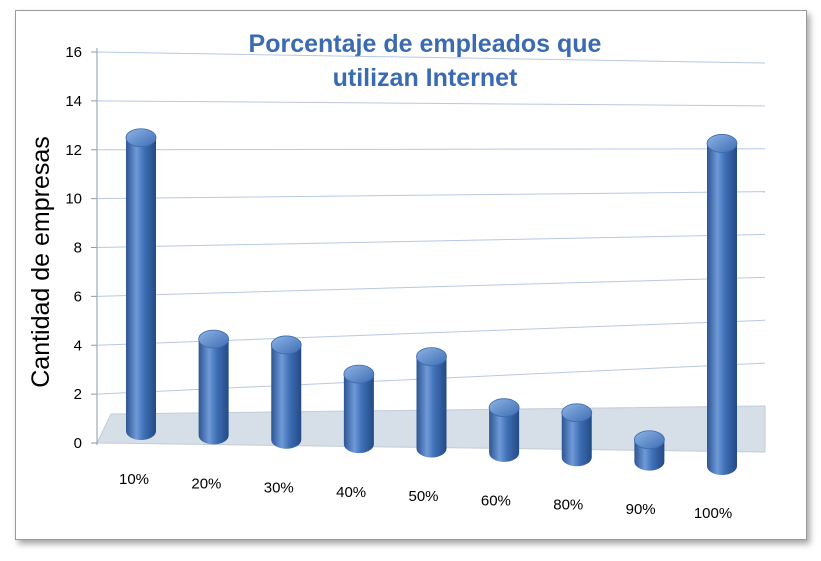 This screenshot has height=561, width=821. Describe the element at coordinates (279, 488) in the screenshot. I see `x-tick-label: 30%` at that location.